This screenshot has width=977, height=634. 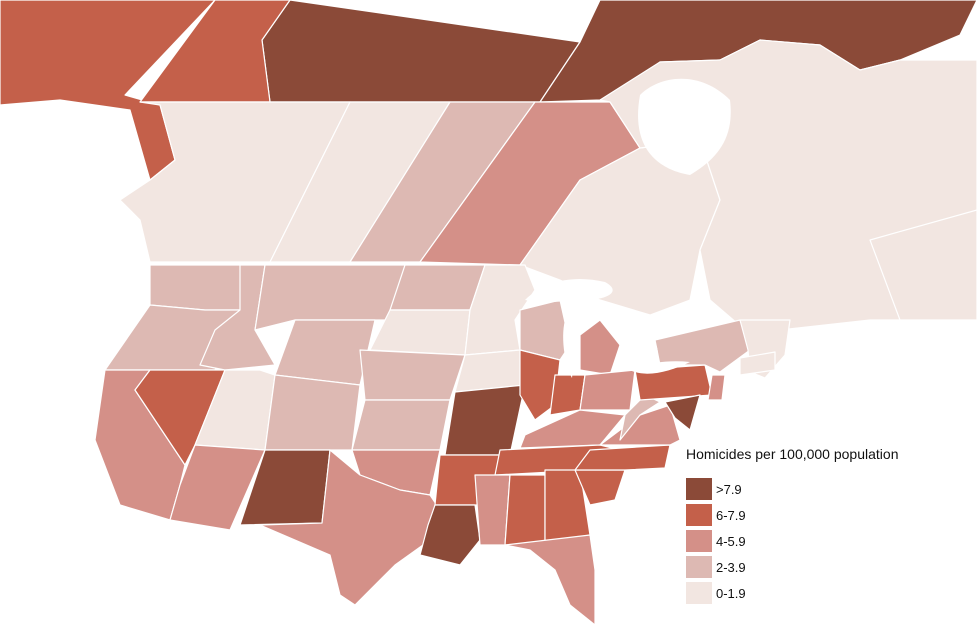 I want to click on lake-erie, so click(x=660, y=367).